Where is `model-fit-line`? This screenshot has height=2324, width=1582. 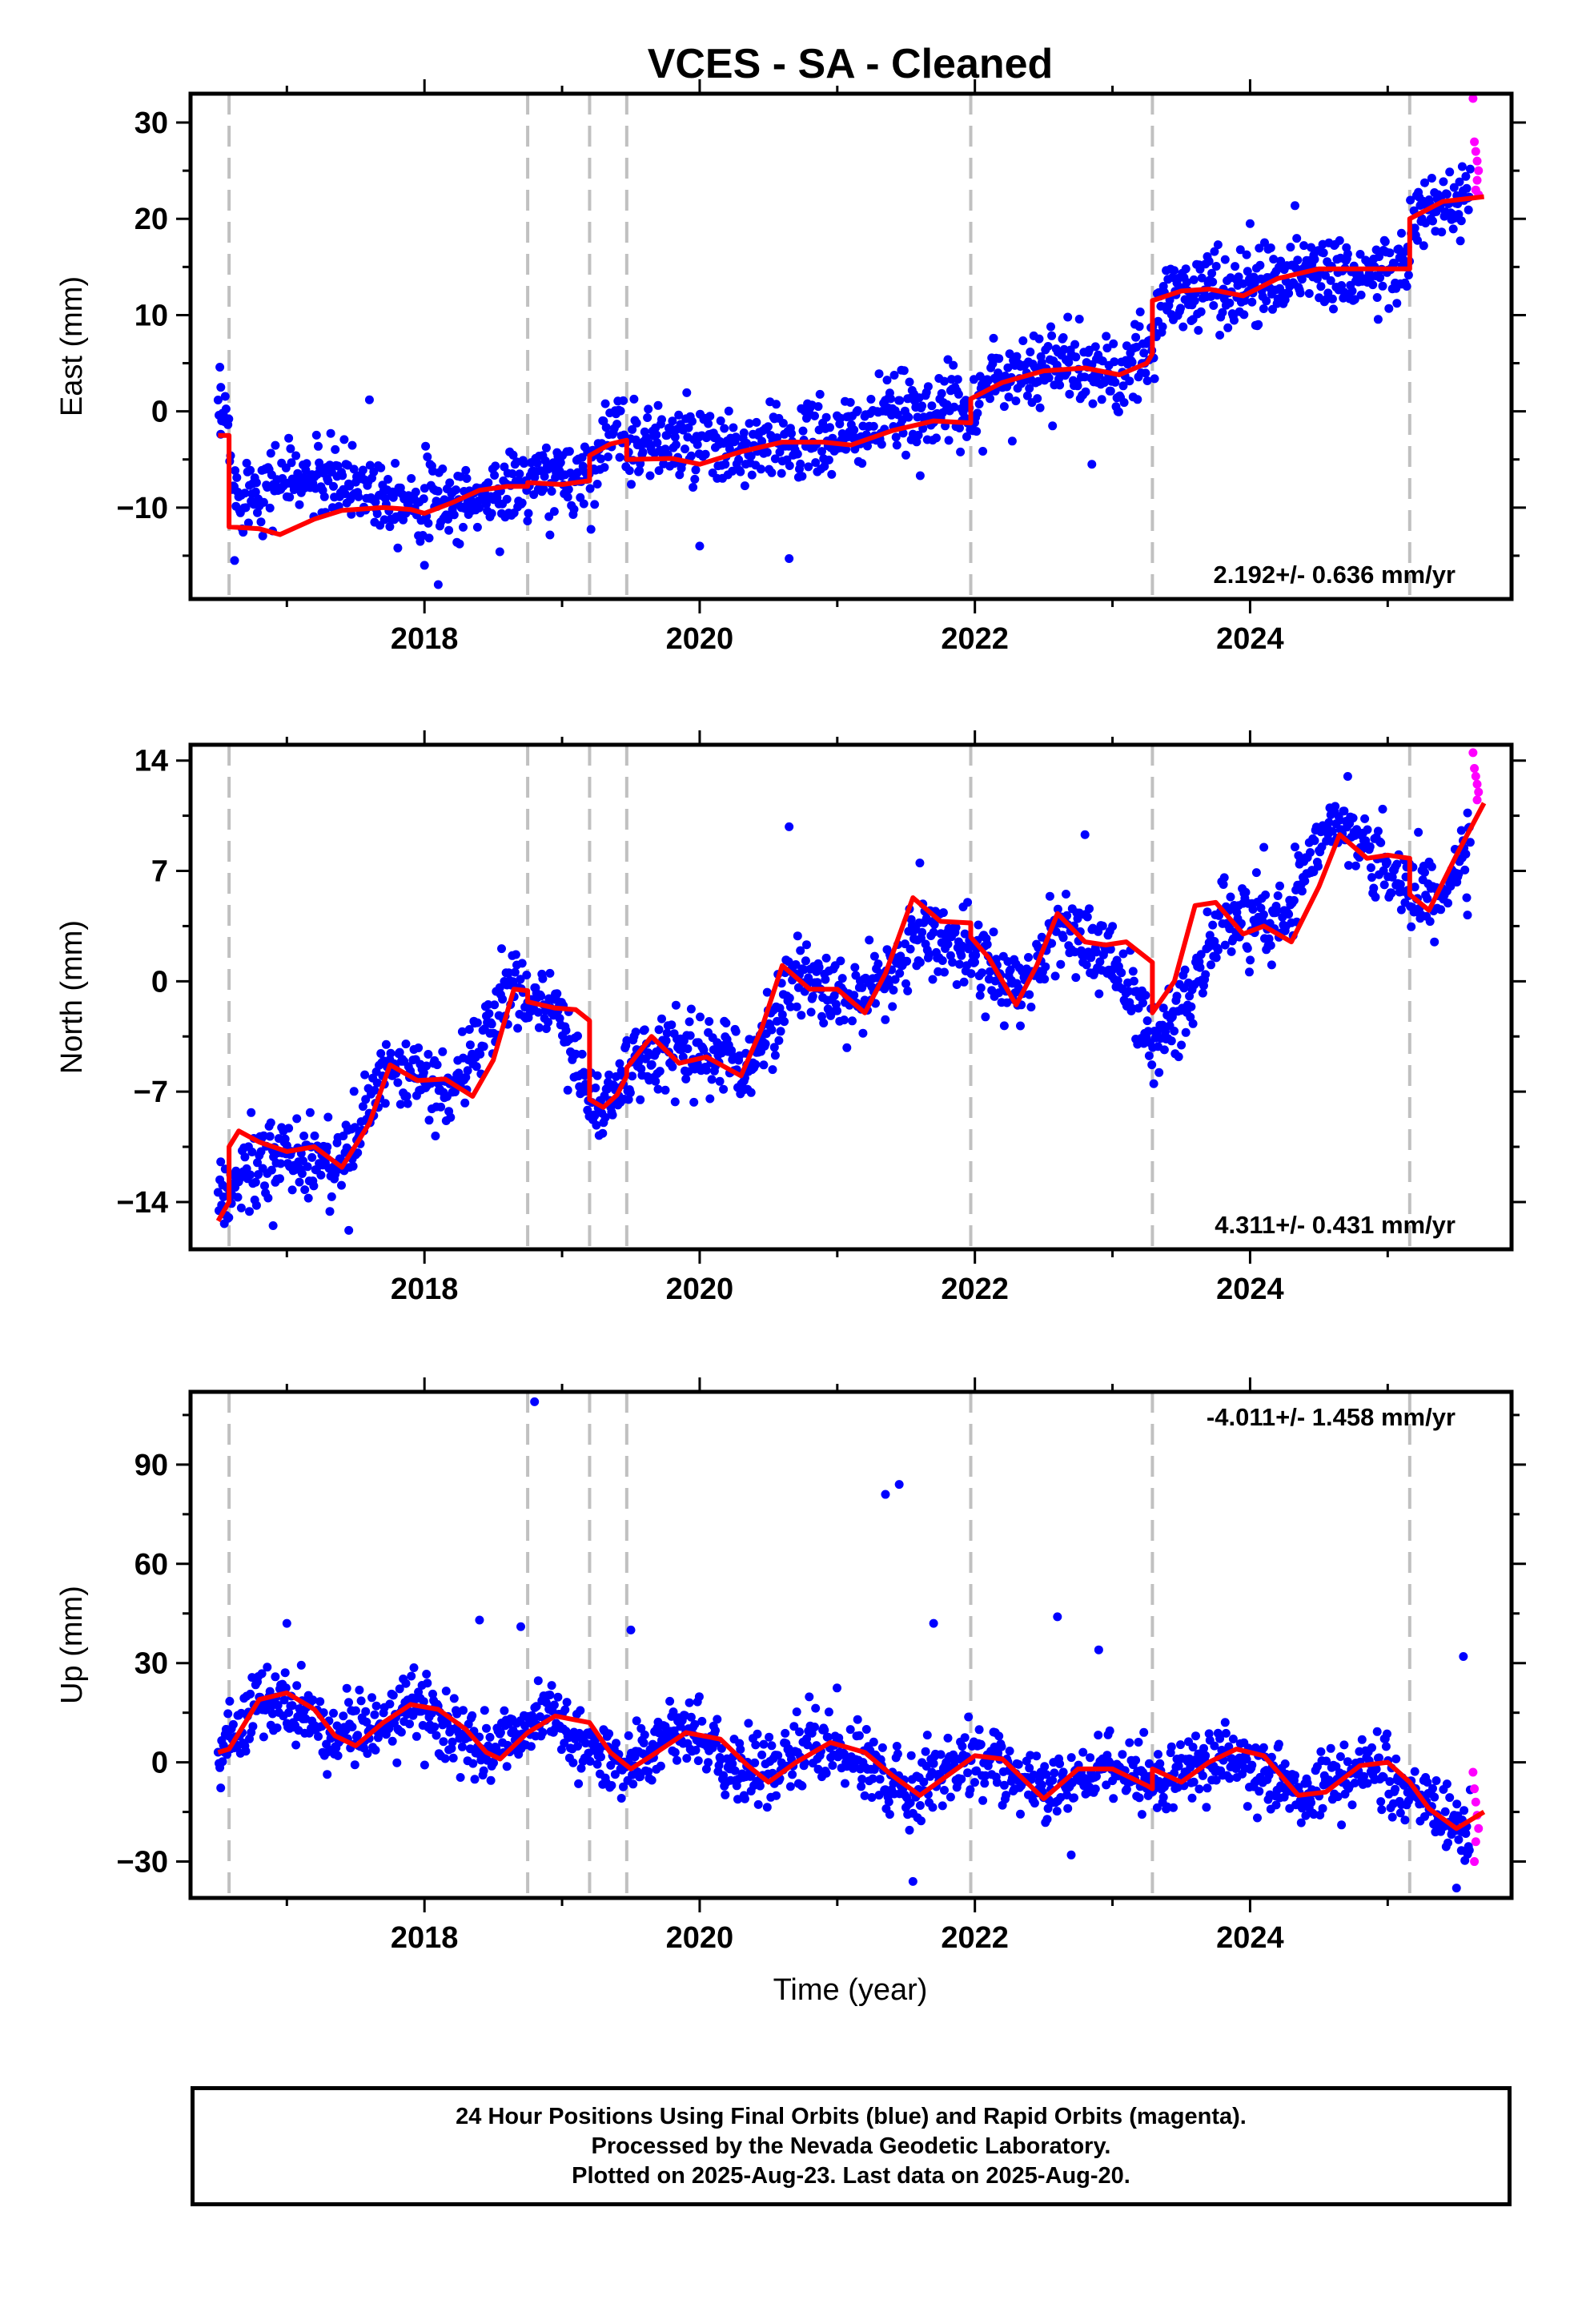 model-fit-line is located at coordinates (851, 1761).